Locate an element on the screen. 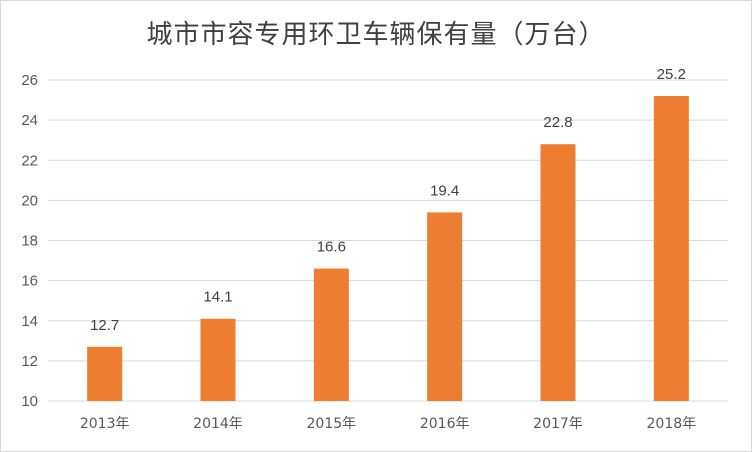 The width and height of the screenshot is (752, 452). y-tick-label: 18 is located at coordinates (29, 241).